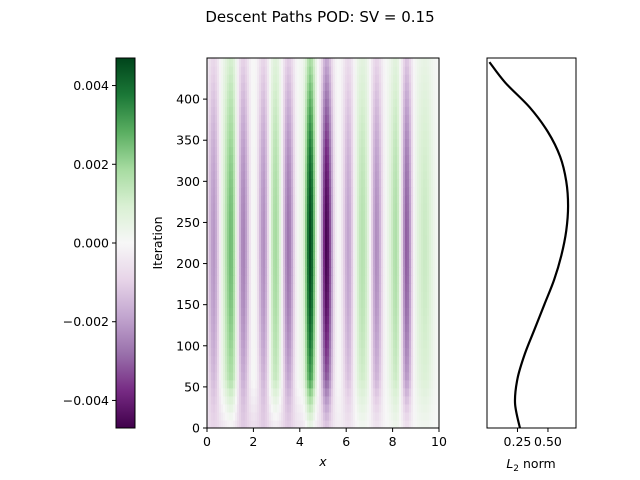 The width and height of the screenshot is (640, 480). What do you see at coordinates (319, 17) in the screenshot?
I see `figure-title: Descent Paths POD: SV = 0.15` at bounding box center [319, 17].